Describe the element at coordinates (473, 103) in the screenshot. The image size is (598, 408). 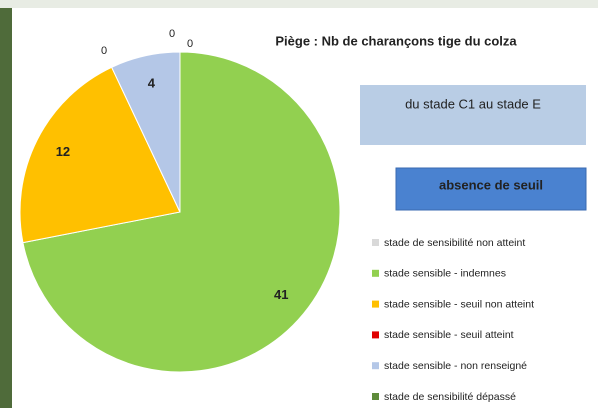
I see `annotation: du stade C1 au stade E` at that location.